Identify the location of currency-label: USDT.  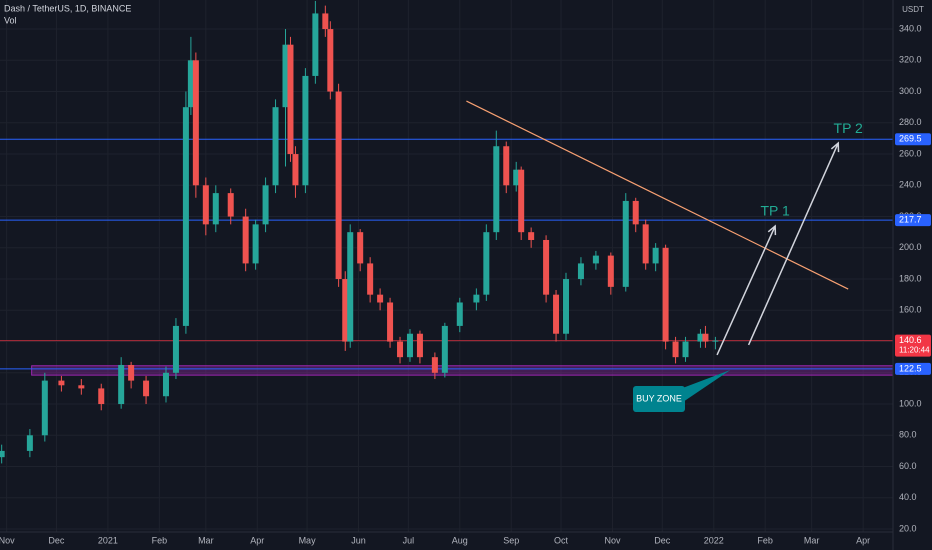
(913, 9).